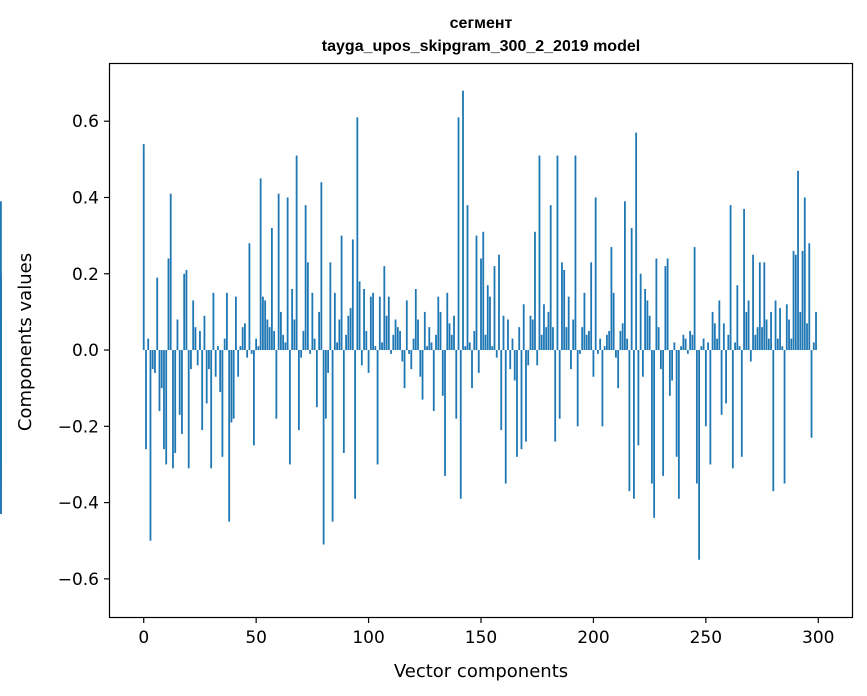 Image resolution: width=867 pixels, height=696 pixels. What do you see at coordinates (481, 46) in the screenshot?
I see `chart-title-line-2: tayga_upos_skipgram_300_2_2019 model` at bounding box center [481, 46].